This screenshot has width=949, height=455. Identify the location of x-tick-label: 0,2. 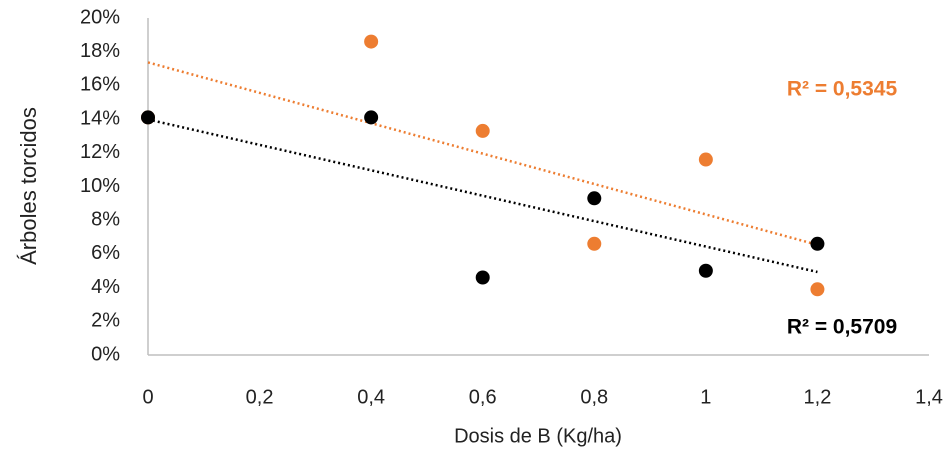
(260, 397).